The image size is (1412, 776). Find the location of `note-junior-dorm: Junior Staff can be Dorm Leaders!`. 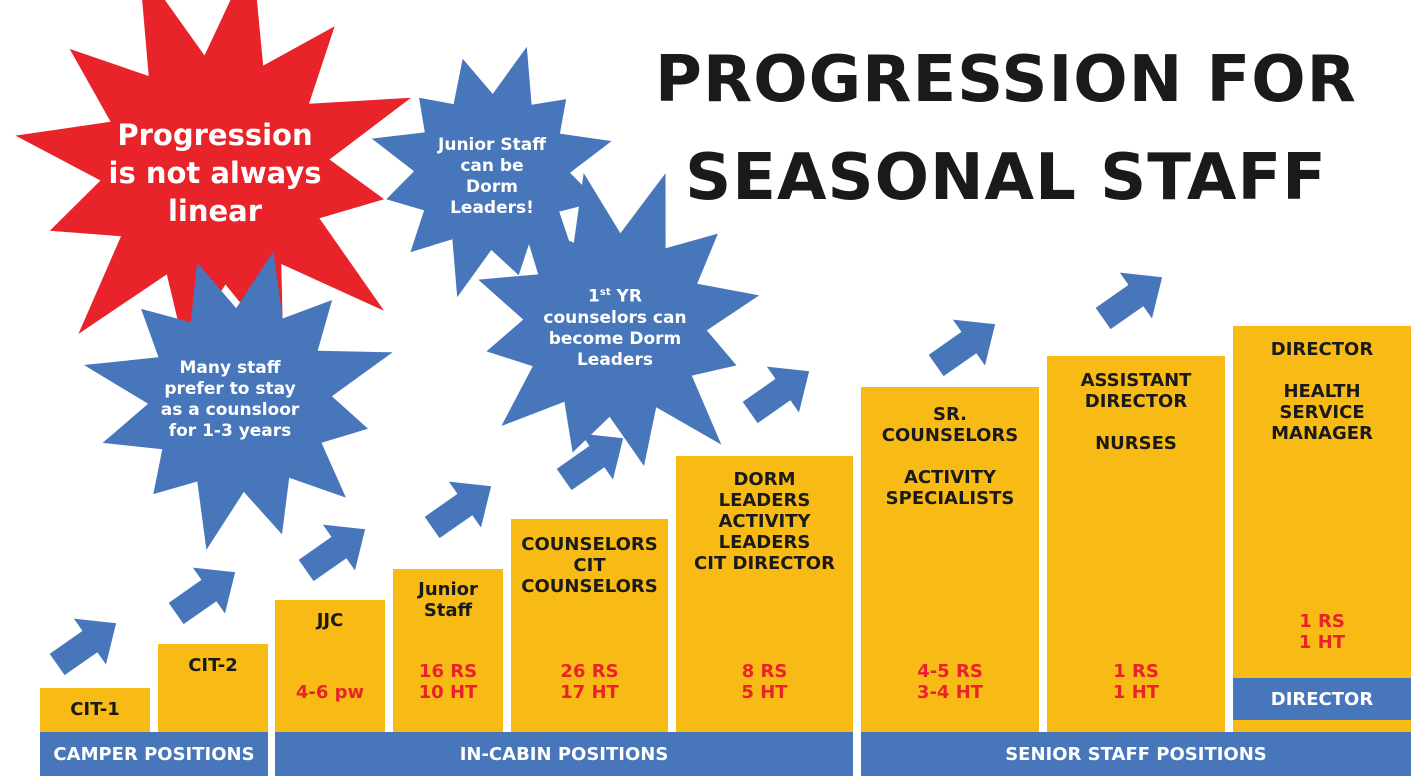

note-junior-dorm: Junior Staff can be Dorm Leaders! is located at coordinates (492, 177).